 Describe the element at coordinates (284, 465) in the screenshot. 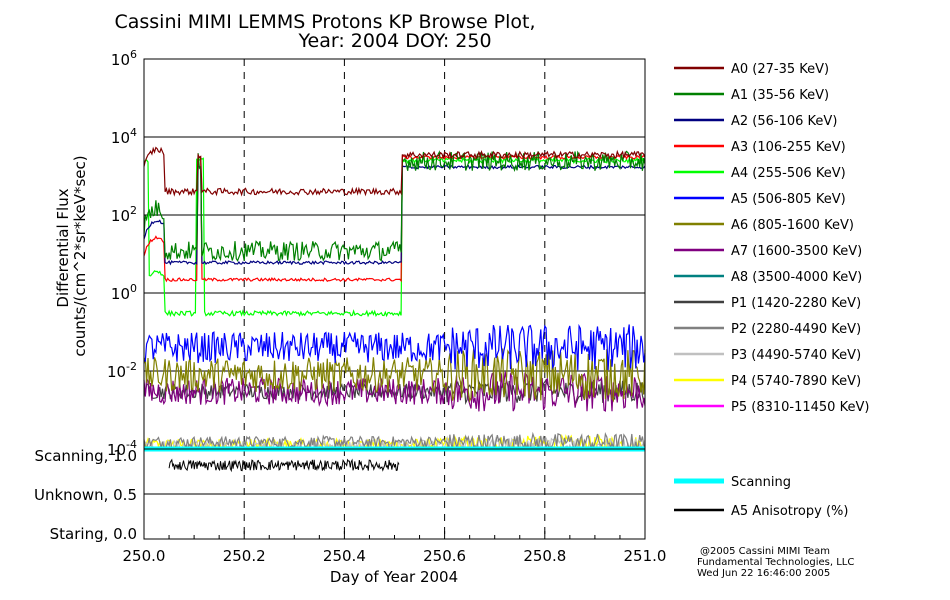

I see `anisotropy-line` at that location.